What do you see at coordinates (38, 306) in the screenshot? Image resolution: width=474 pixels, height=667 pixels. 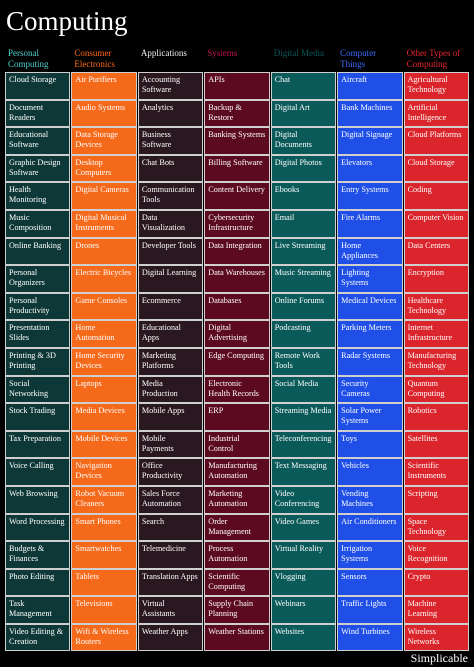 I see `item-cell: Personal Productivity` at bounding box center [38, 306].